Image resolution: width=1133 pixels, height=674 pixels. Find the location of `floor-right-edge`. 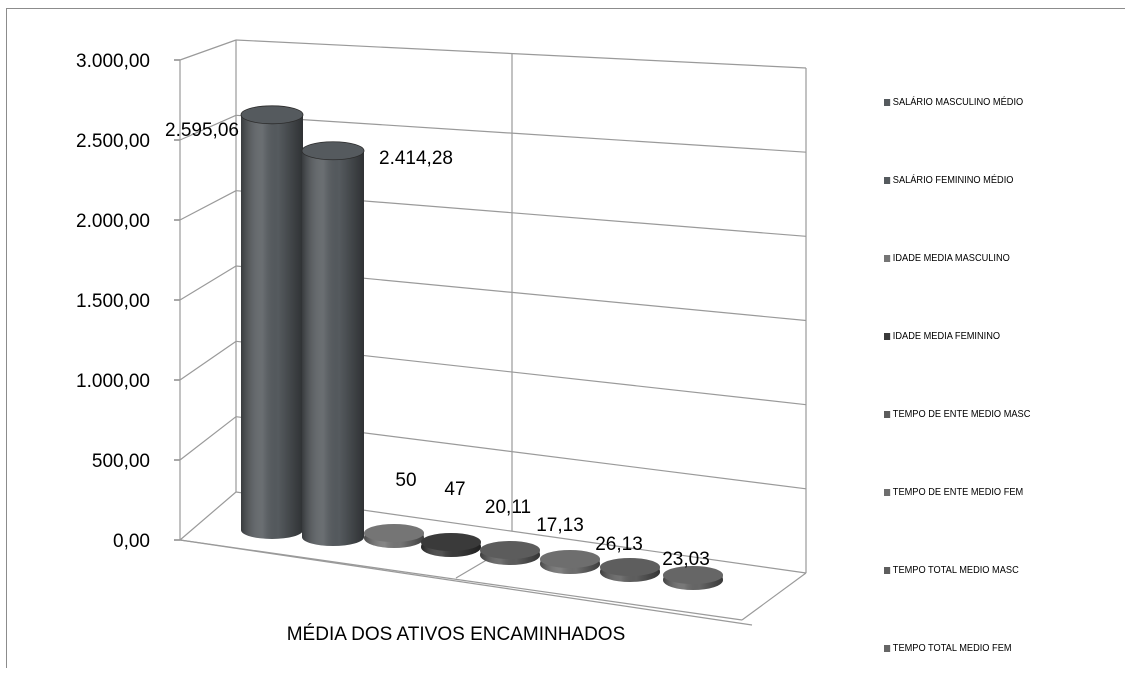

floor-right-edge is located at coordinates (774, 596).